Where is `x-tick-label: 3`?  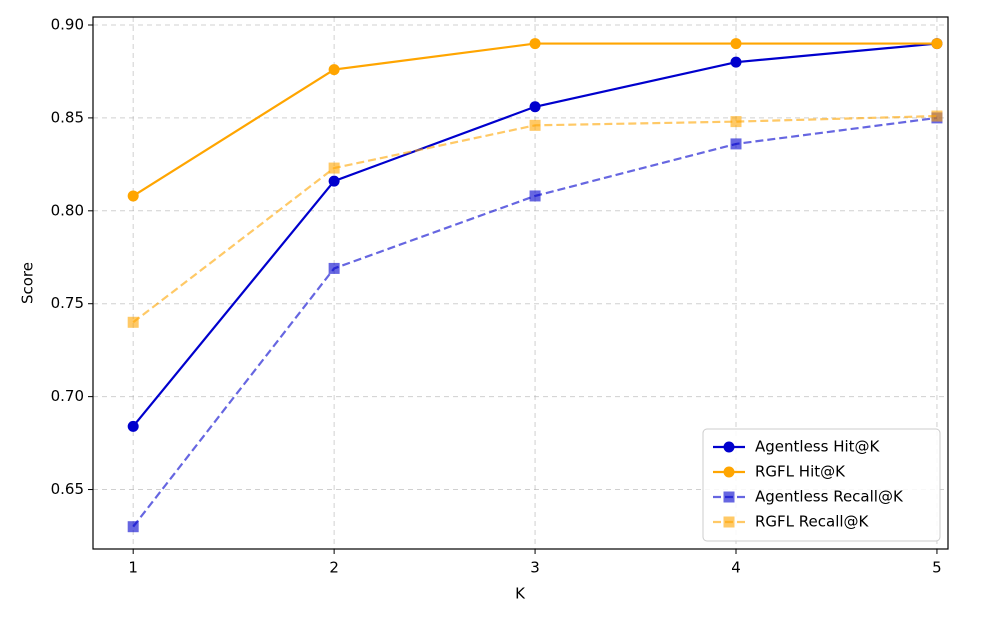 x-tick-label: 3 is located at coordinates (535, 568).